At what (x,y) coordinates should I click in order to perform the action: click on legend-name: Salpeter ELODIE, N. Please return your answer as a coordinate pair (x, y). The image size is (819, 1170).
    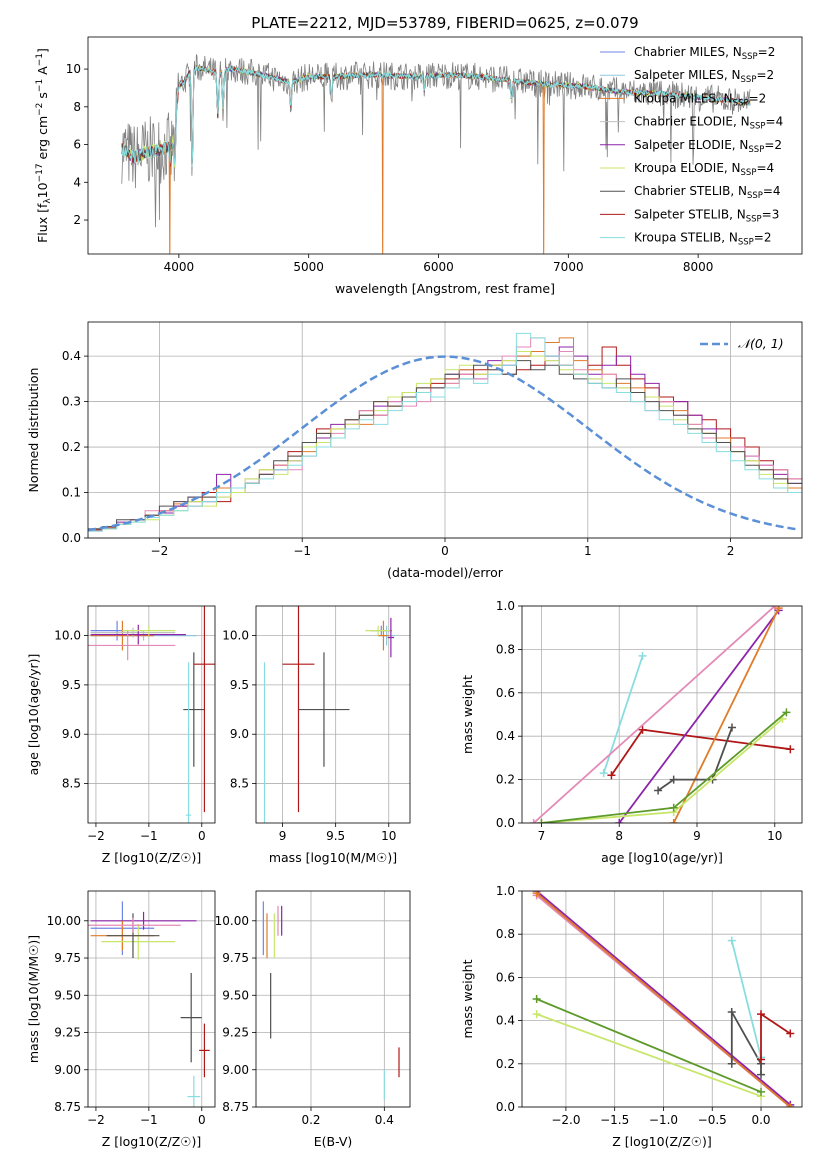
    Looking at the image, I should click on (691, 145).